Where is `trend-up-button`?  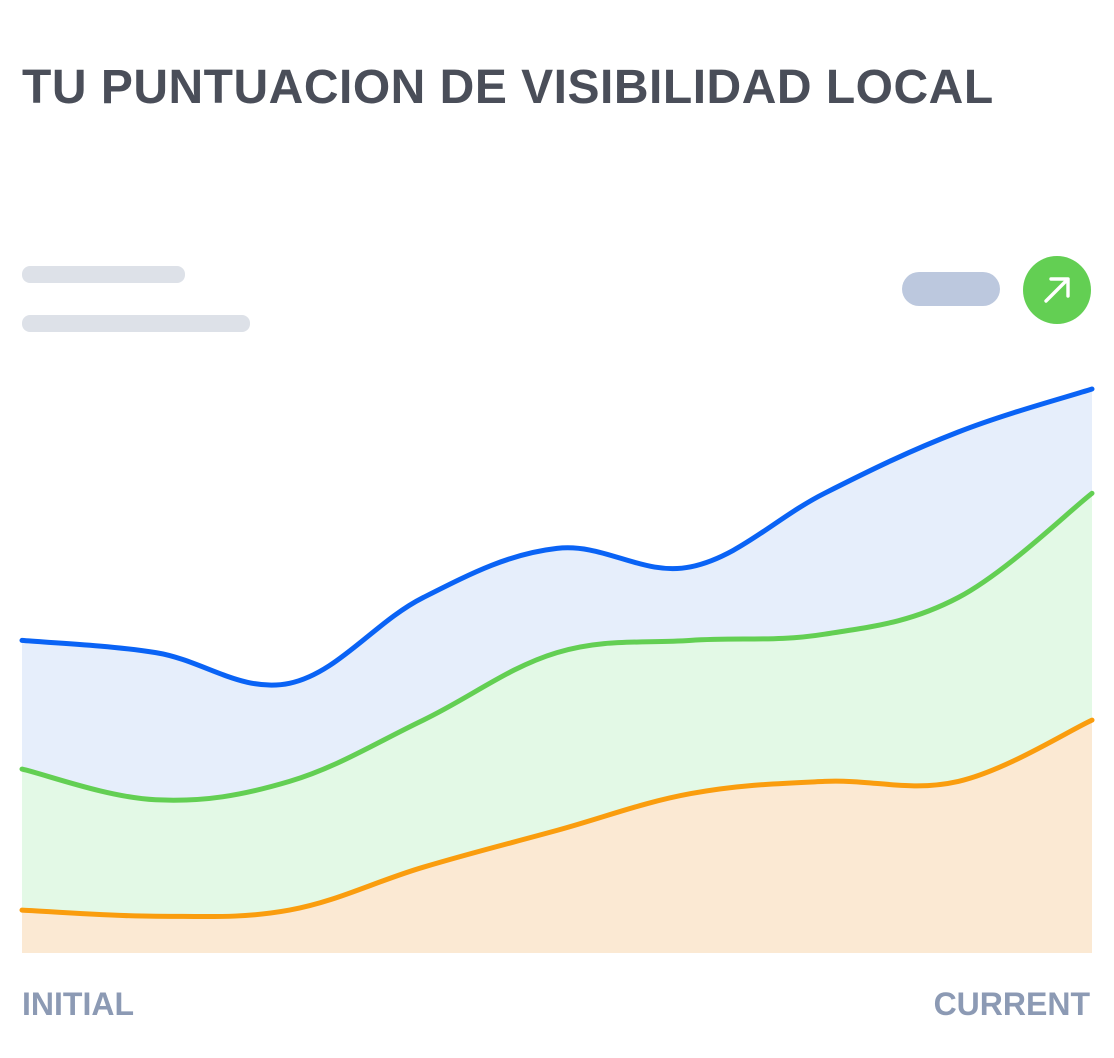 trend-up-button is located at coordinates (1057, 290).